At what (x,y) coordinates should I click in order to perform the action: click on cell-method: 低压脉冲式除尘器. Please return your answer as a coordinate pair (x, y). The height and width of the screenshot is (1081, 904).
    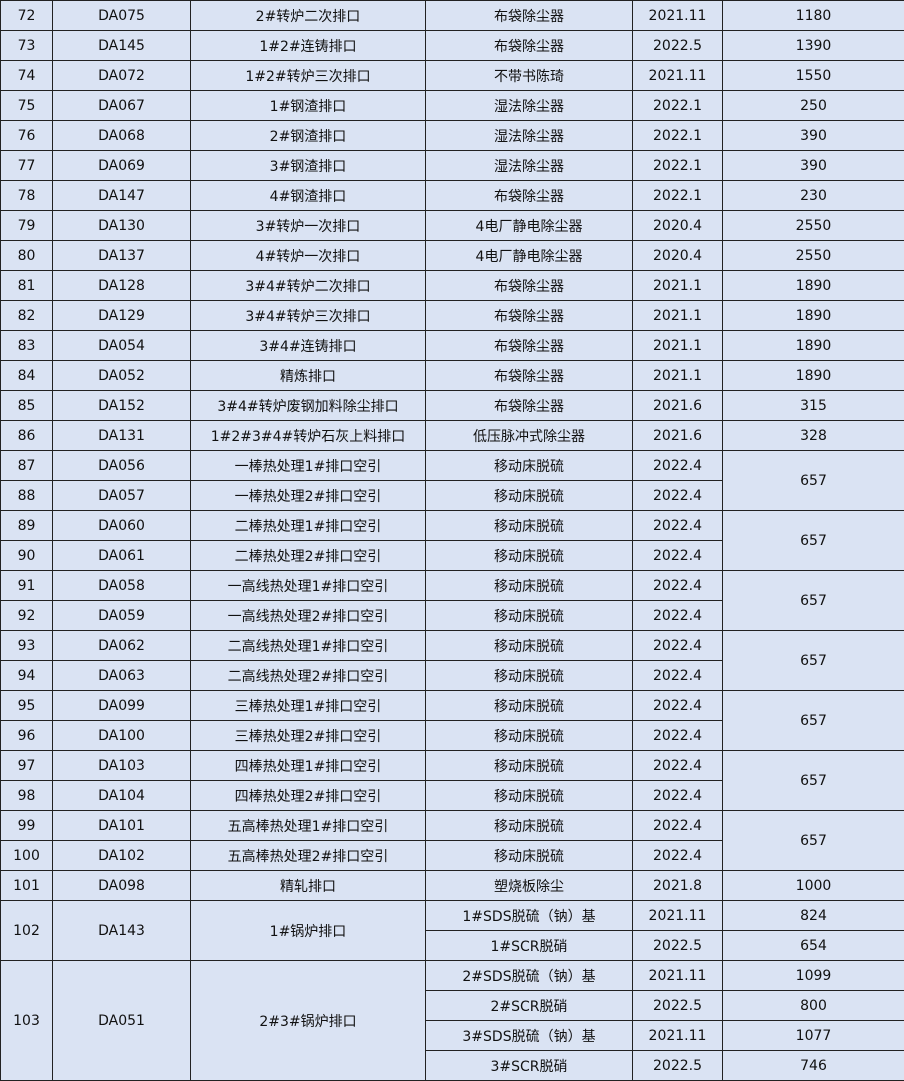
    Looking at the image, I should click on (529, 435).